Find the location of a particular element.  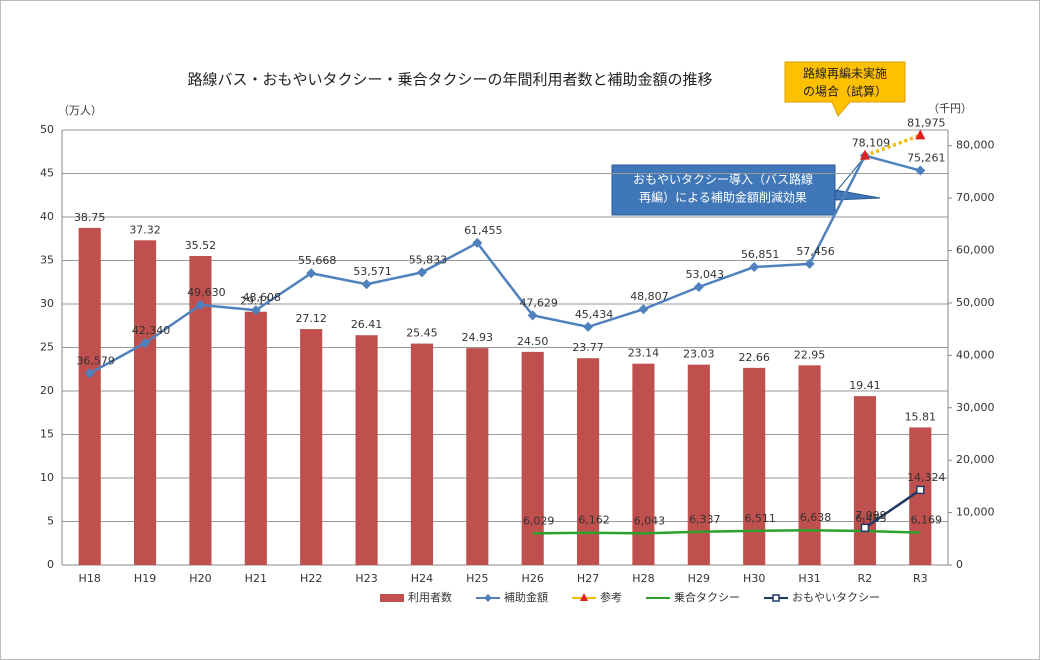

value-label: 48,608 is located at coordinates (262, 297).